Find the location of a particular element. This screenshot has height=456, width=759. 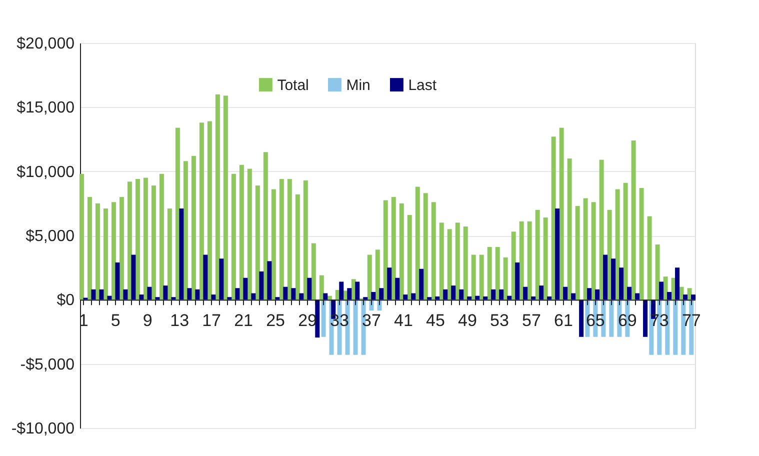

x-tick-label: 5 is located at coordinates (115, 320).